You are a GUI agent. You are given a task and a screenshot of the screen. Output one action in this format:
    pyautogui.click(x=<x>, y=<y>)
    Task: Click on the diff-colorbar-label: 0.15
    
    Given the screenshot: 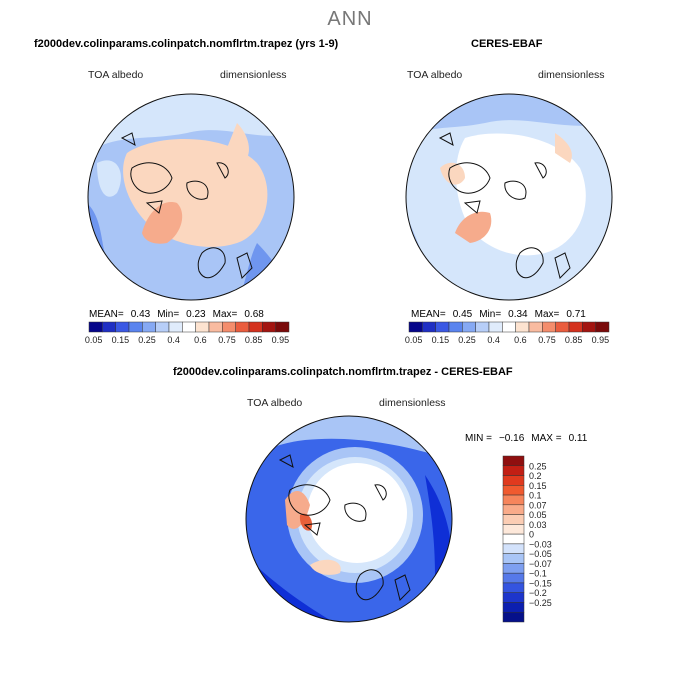 What is the action you would take?
    pyautogui.click(x=538, y=486)
    